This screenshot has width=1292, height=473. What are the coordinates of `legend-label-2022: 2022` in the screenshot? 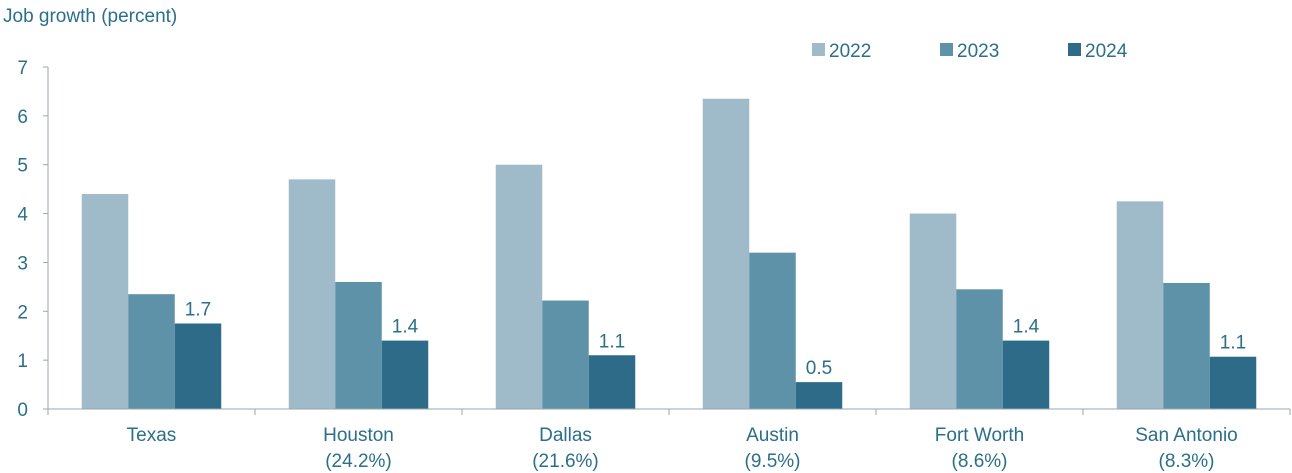 It's located at (850, 51).